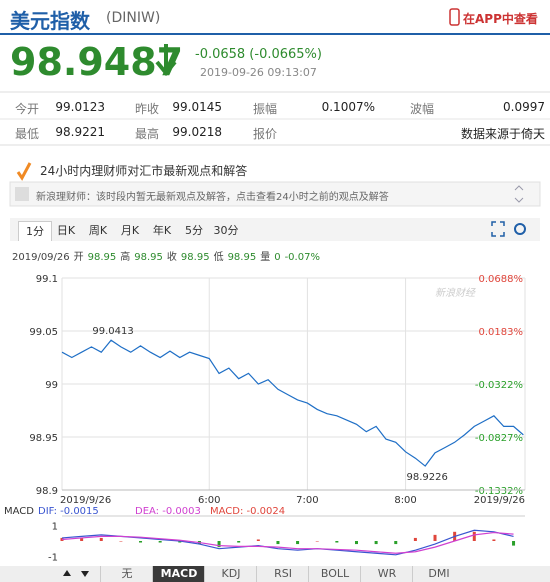 This screenshot has height=582, width=550. I want to click on fullscreen-icon, so click(498, 229).